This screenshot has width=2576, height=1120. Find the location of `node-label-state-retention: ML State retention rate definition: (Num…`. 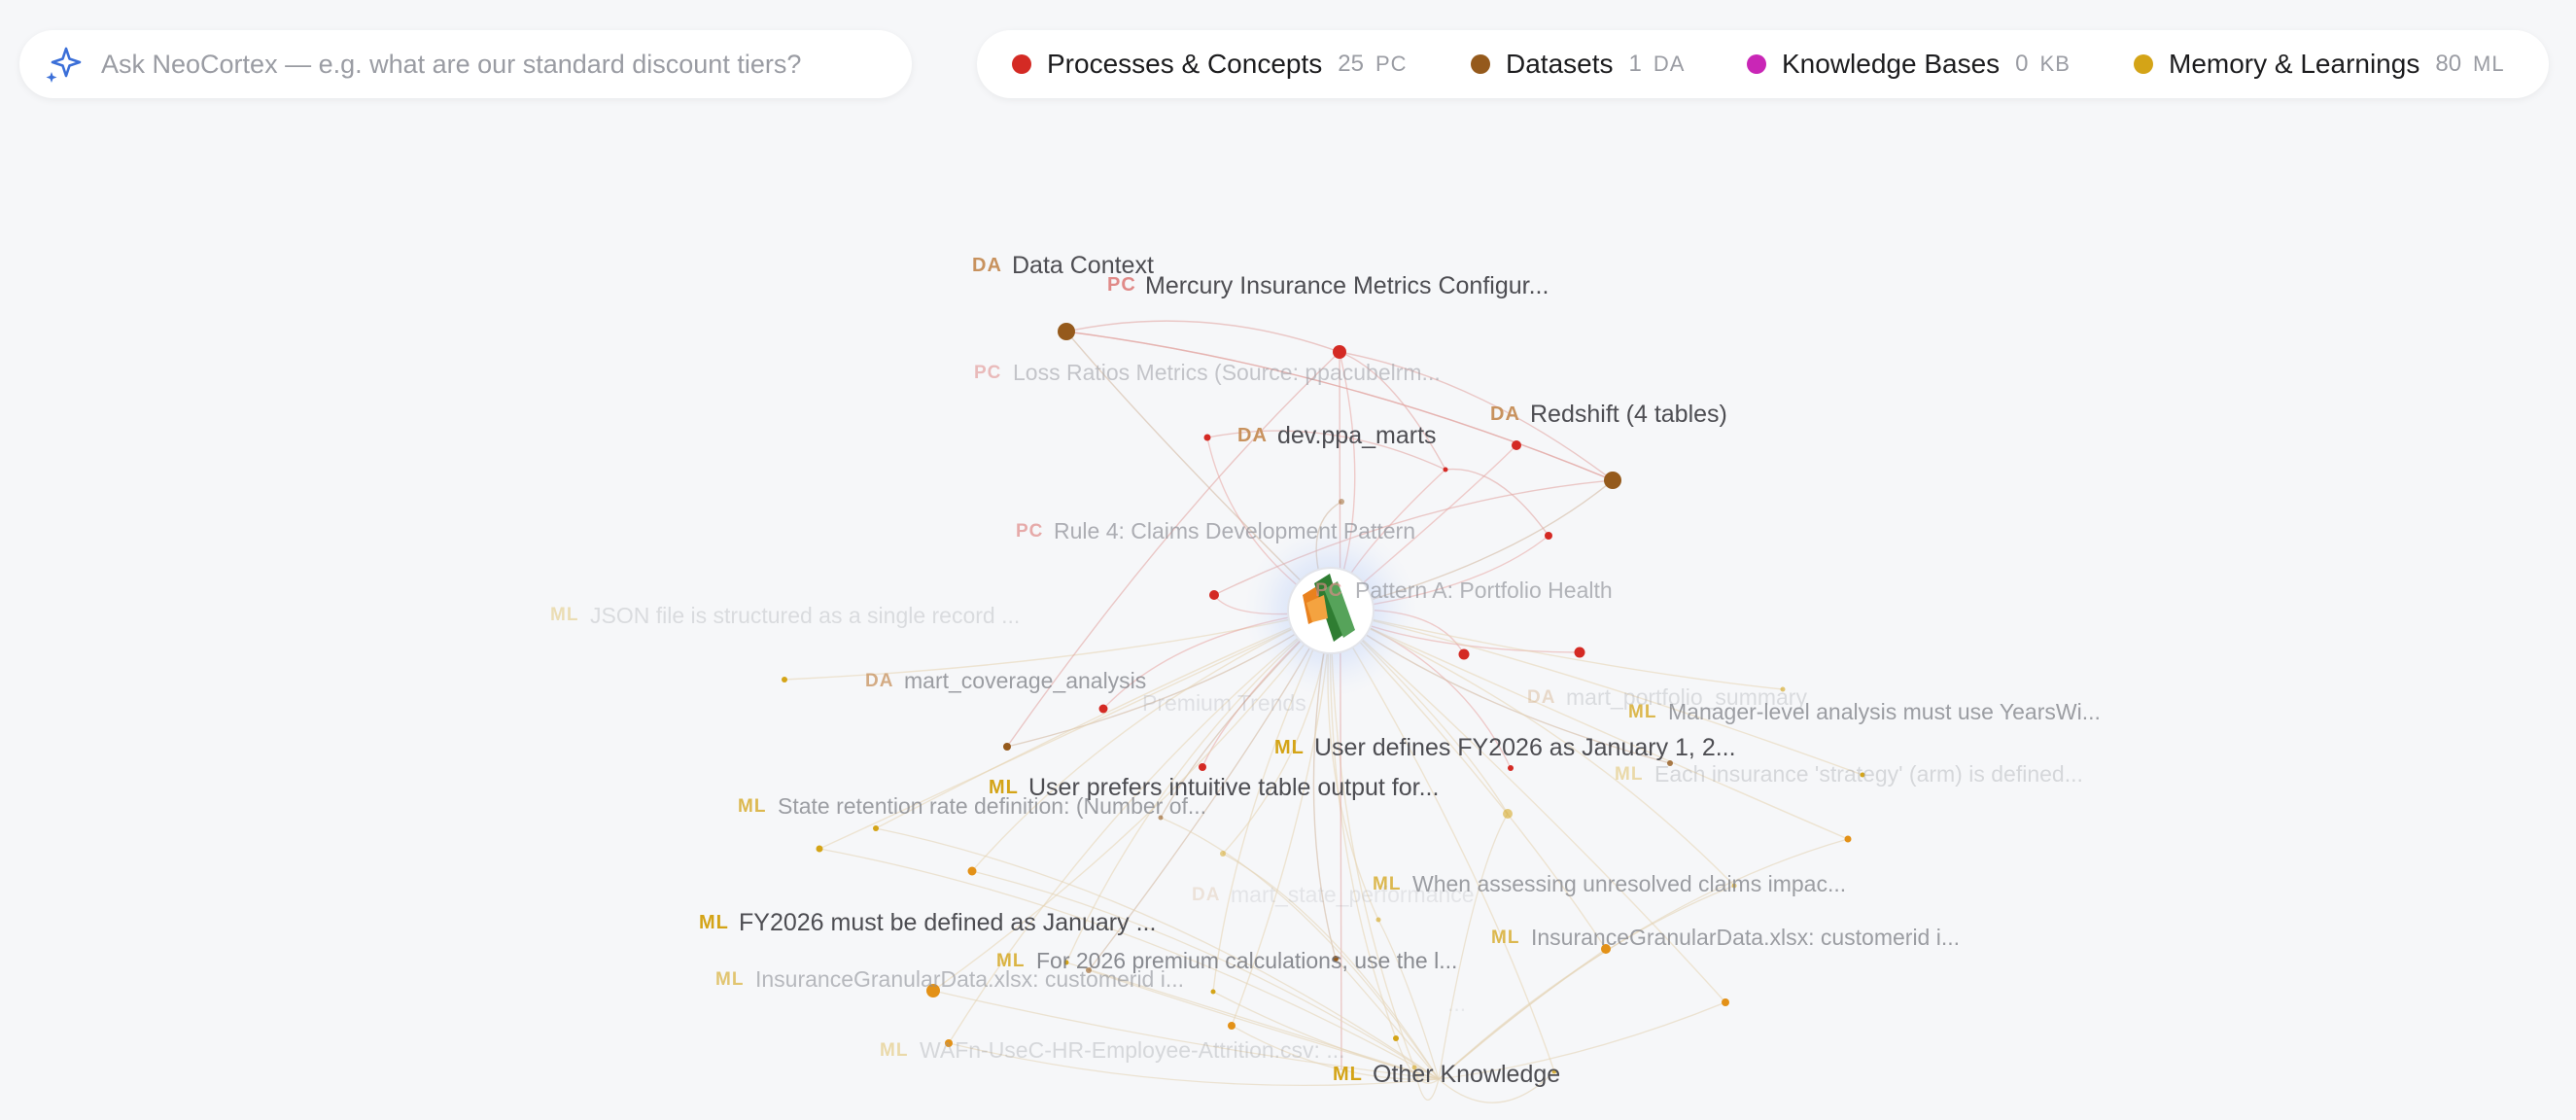

node-label-state-retention: ML State retention rate definition: (Num… is located at coordinates (972, 806).